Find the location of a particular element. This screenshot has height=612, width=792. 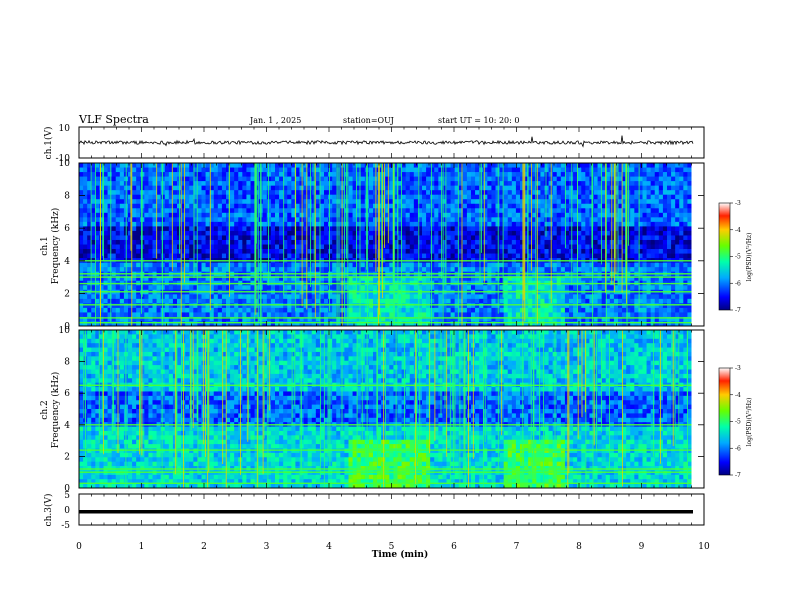

ch1-ytick: 10 is located at coordinates (65, 164).